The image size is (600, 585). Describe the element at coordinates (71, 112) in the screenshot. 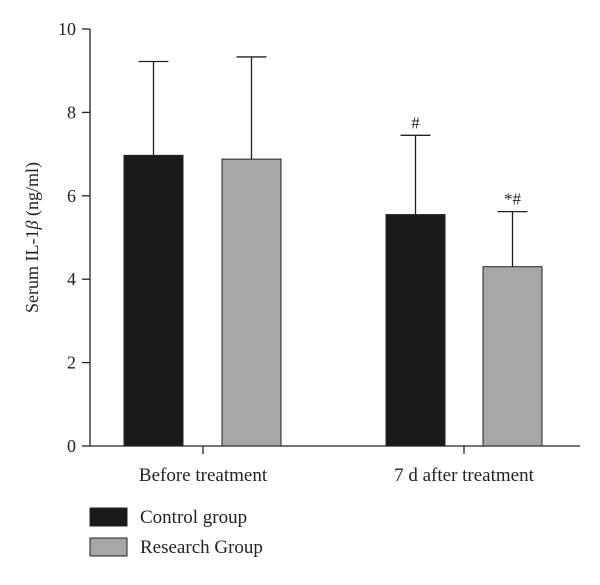

I see `y-tick-label: 8` at that location.